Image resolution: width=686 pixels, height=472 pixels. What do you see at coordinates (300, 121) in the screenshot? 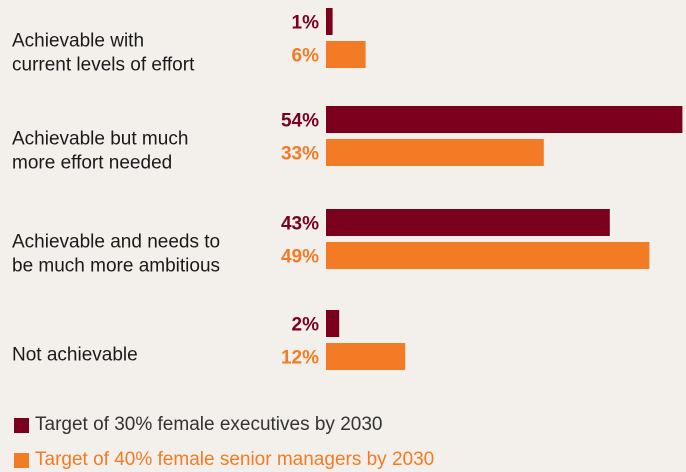
I see `data-label-executives-2: 54%` at bounding box center [300, 121].